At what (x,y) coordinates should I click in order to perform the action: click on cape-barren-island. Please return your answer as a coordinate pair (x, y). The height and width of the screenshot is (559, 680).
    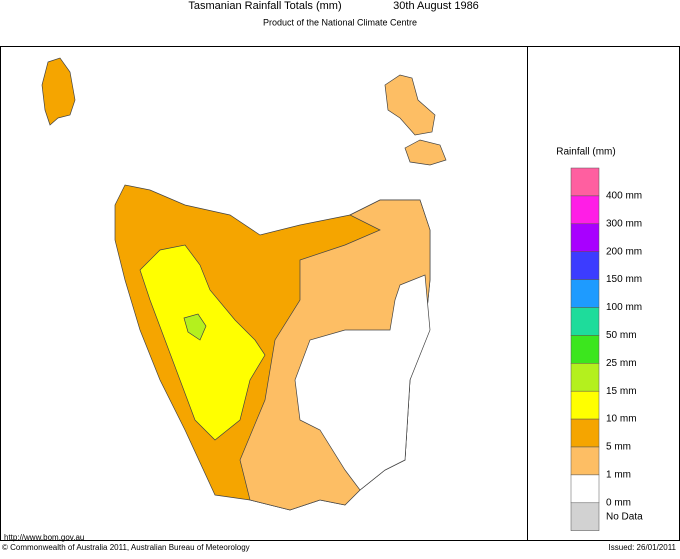
    Looking at the image, I should click on (425, 152).